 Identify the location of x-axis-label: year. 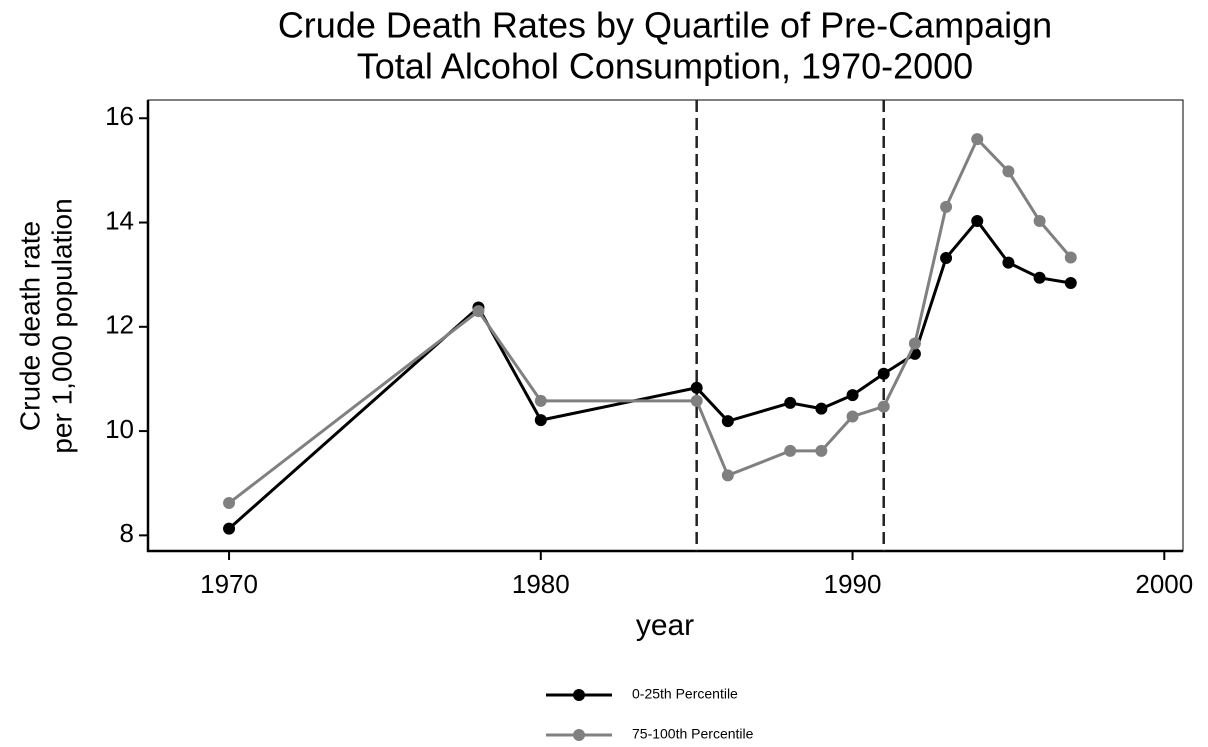
(665, 625).